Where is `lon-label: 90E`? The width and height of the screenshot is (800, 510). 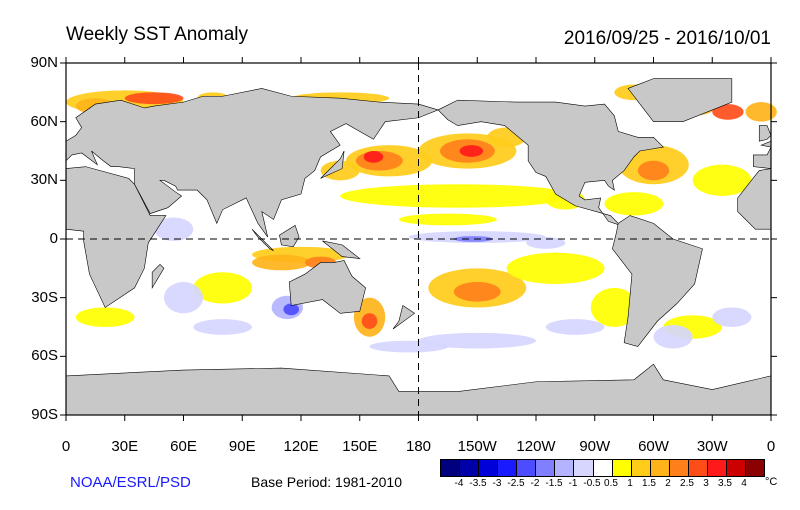
lon-label: 90E is located at coordinates (242, 446).